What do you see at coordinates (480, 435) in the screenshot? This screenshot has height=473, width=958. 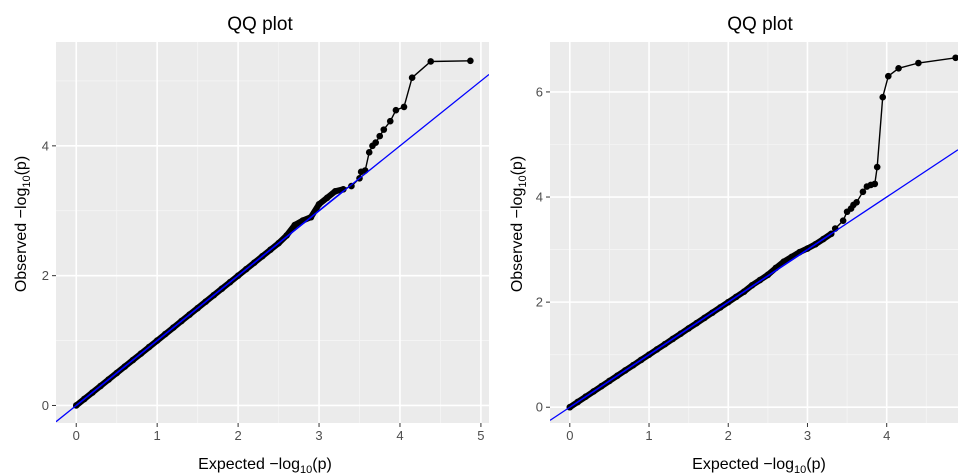 I see `x-tick-label: 5` at bounding box center [480, 435].